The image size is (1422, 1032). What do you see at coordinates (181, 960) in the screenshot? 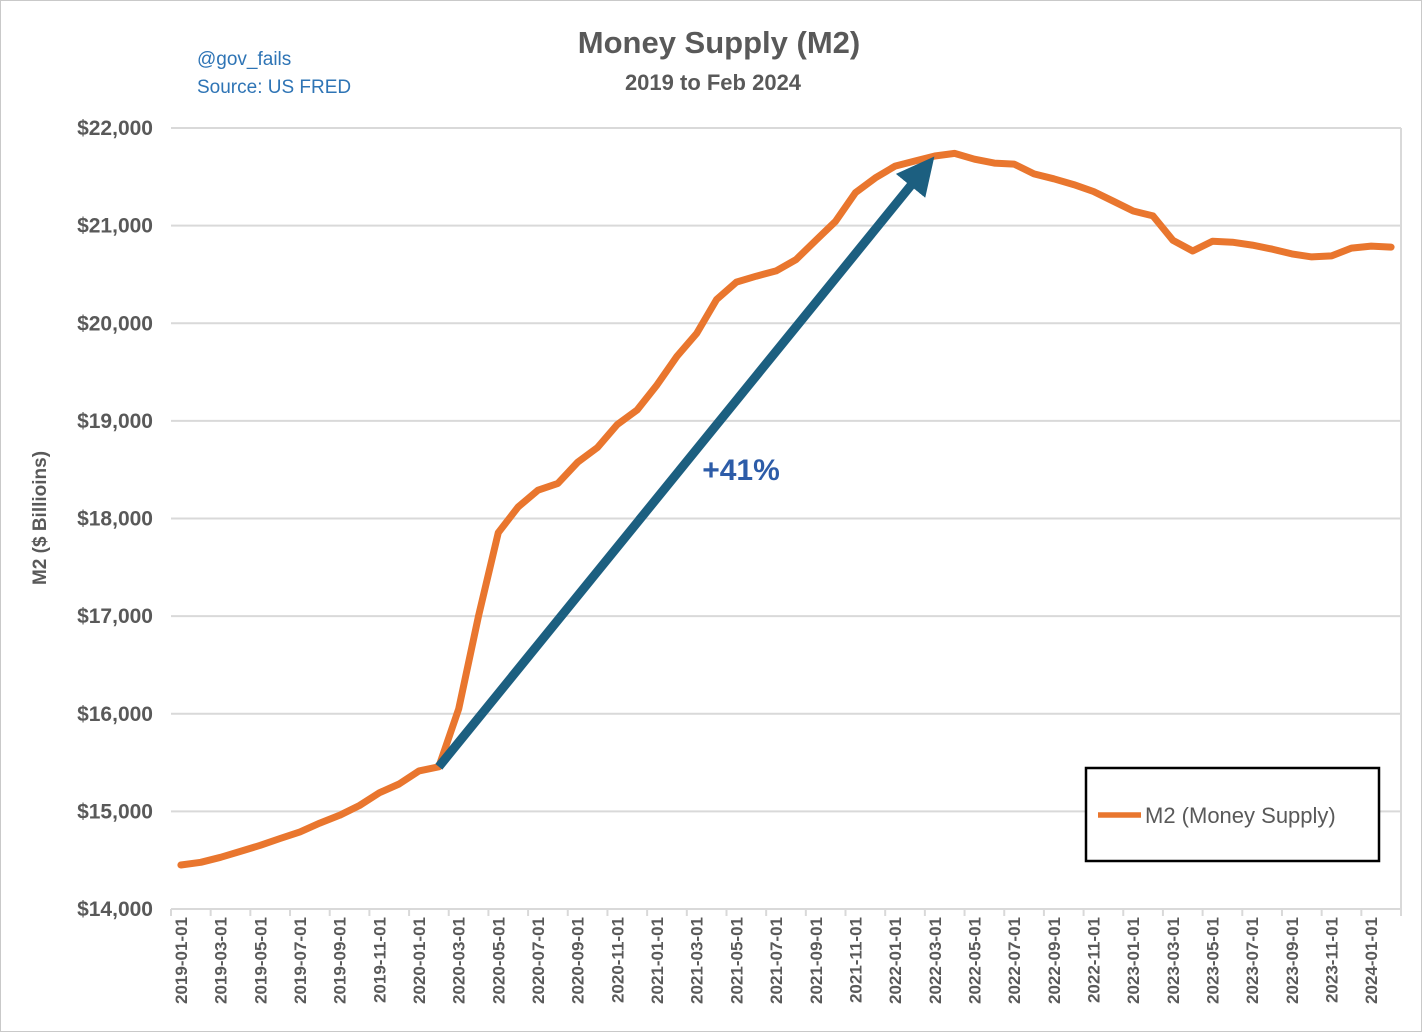
I see `x-tick-label: 2019-01-01` at bounding box center [181, 960].